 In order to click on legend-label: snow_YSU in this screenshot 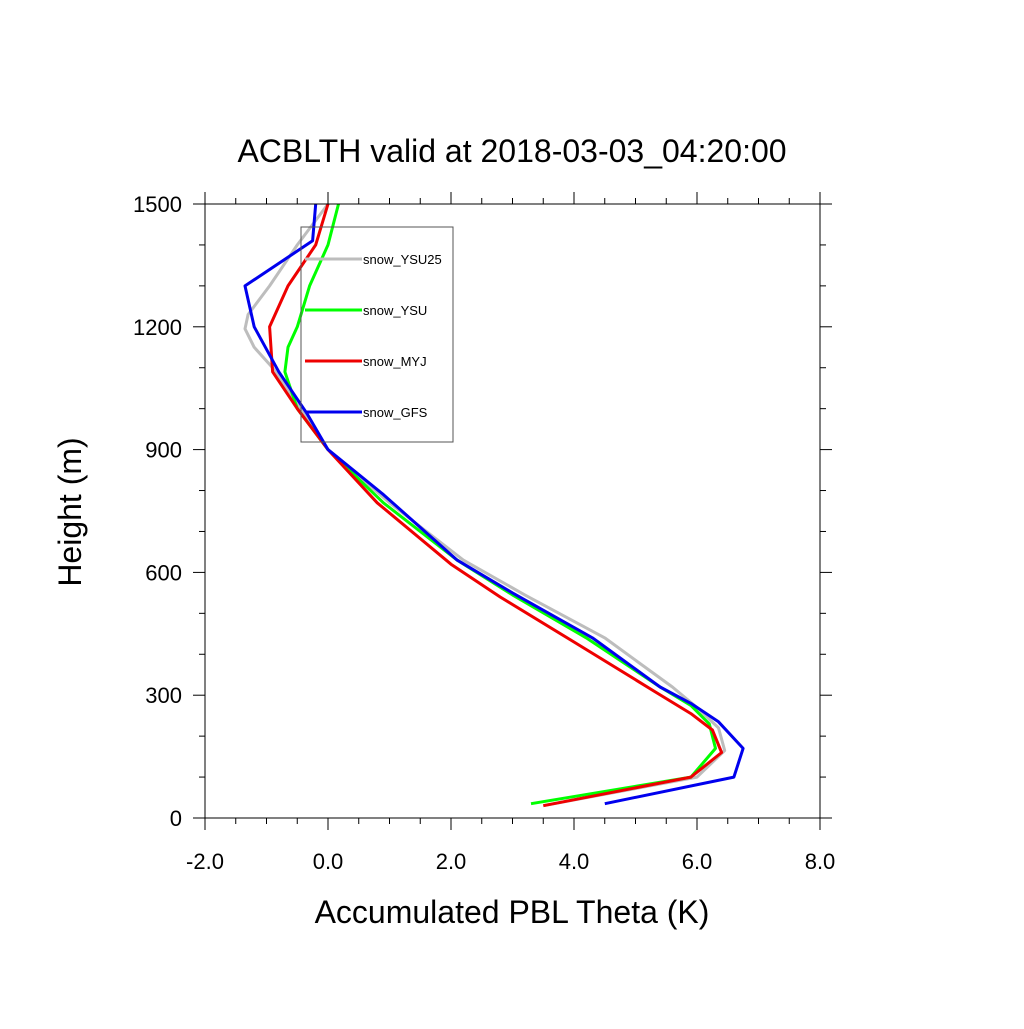, I will do `click(395, 310)`.